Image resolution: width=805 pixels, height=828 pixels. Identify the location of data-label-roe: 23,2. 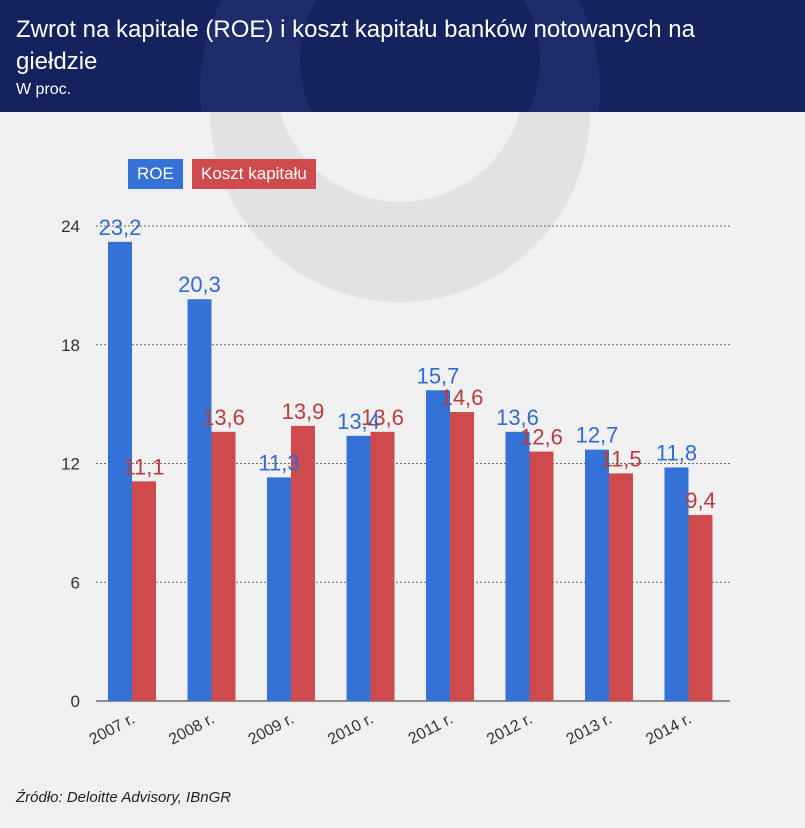
(120, 227).